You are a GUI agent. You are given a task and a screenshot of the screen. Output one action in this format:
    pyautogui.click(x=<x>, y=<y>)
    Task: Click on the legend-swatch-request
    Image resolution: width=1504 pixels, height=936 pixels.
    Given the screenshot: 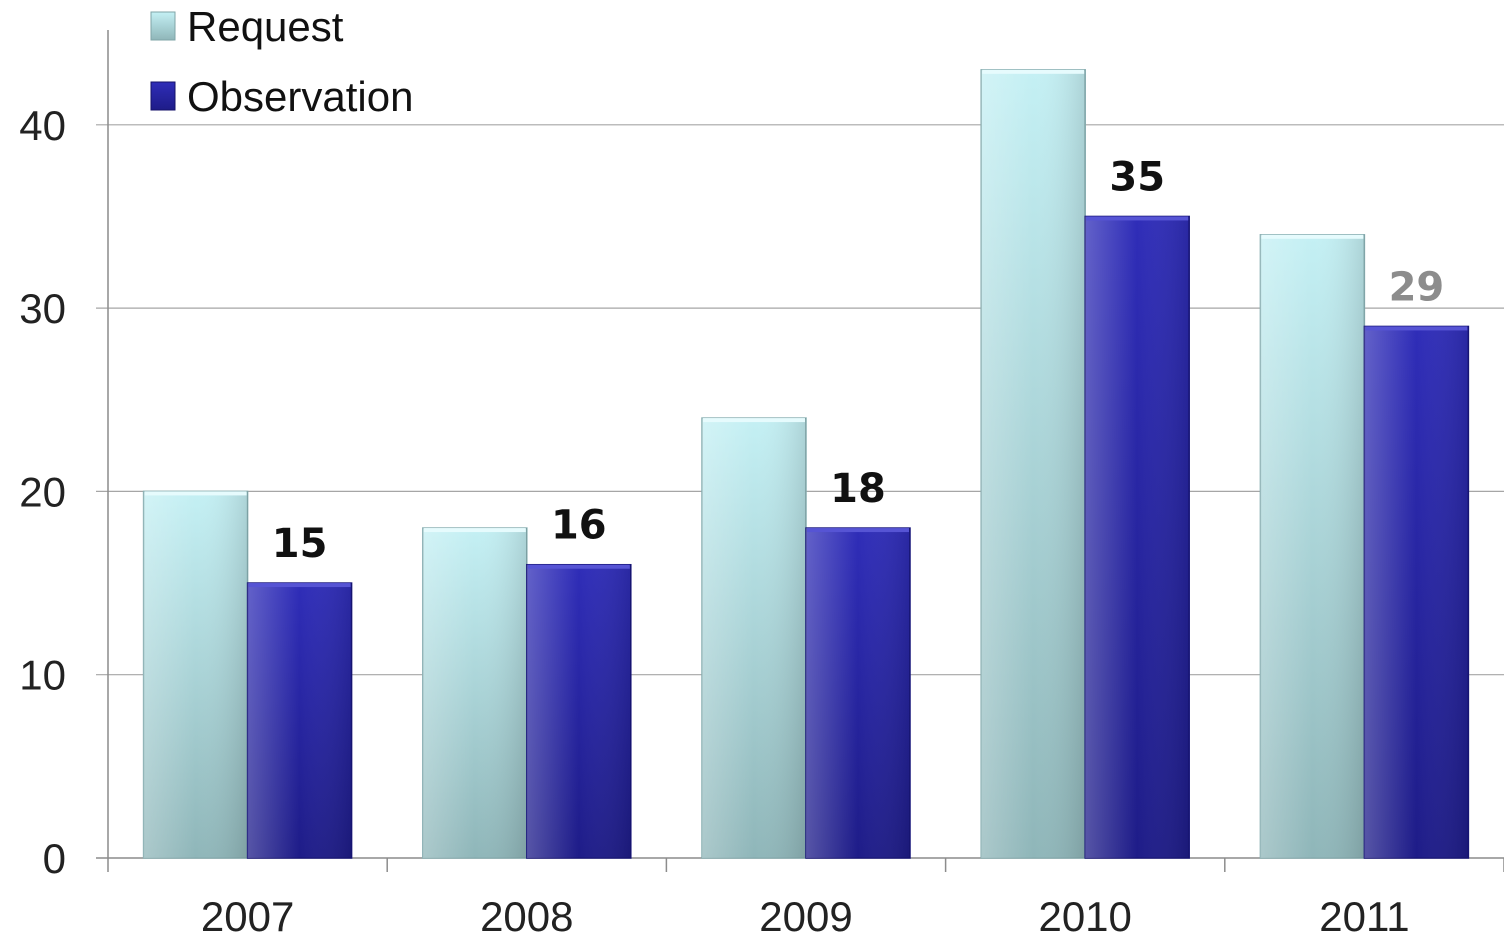 What is the action you would take?
    pyautogui.click(x=163, y=26)
    